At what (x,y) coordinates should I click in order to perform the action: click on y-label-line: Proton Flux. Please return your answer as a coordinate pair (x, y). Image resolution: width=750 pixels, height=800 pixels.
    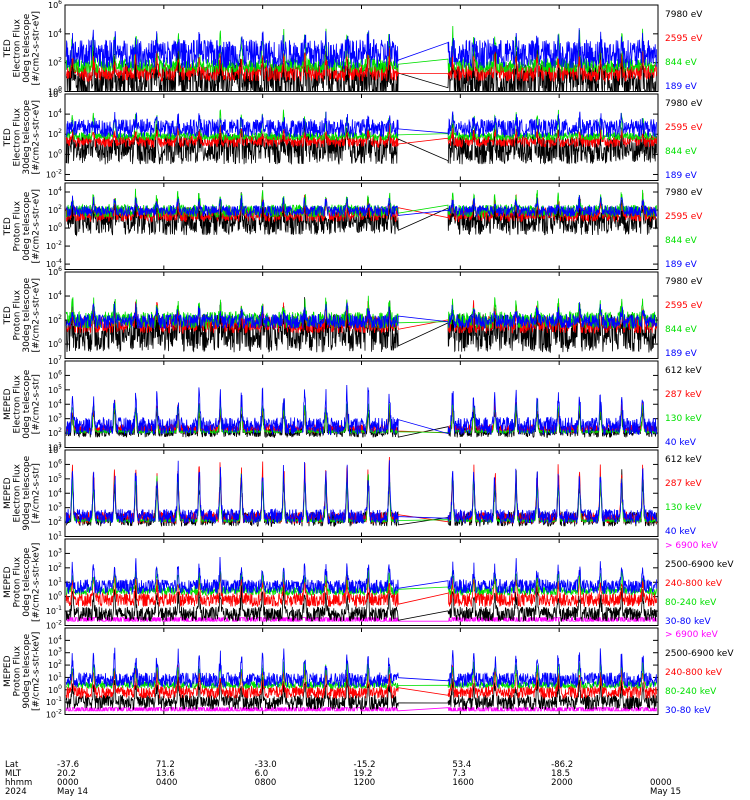
    Looking at the image, I should click on (18, 581).